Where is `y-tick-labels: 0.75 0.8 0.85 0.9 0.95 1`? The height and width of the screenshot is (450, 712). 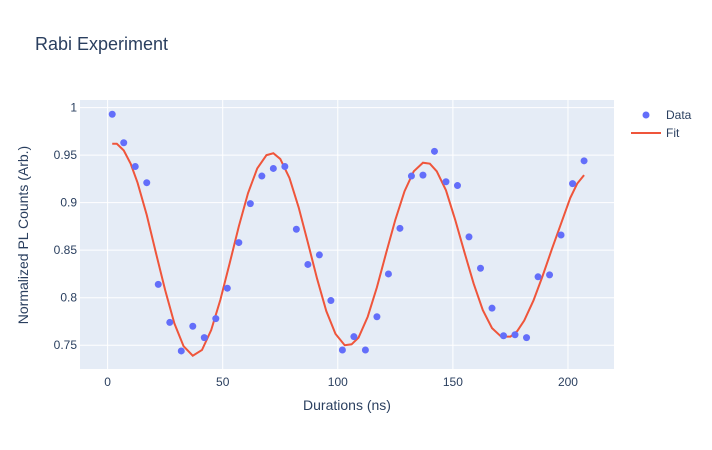 y-tick-labels: 0.75 0.8 0.85 0.9 0.95 1 is located at coordinates (66, 227).